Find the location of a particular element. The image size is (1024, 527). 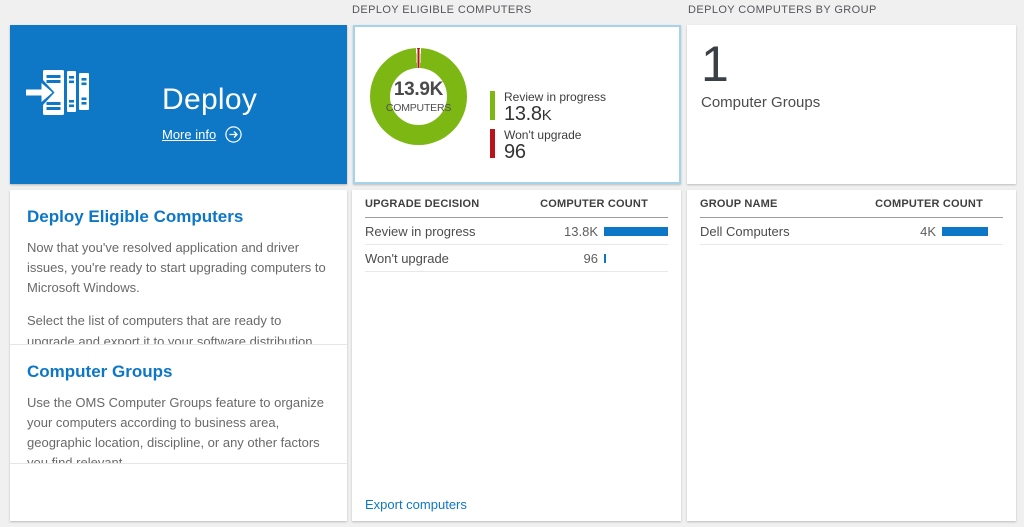

deploy-tile: Deploy More info is located at coordinates (178, 104).